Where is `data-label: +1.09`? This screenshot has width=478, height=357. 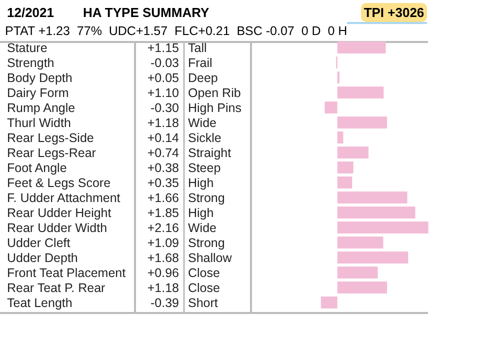 data-label: +1.09 is located at coordinates (163, 243).